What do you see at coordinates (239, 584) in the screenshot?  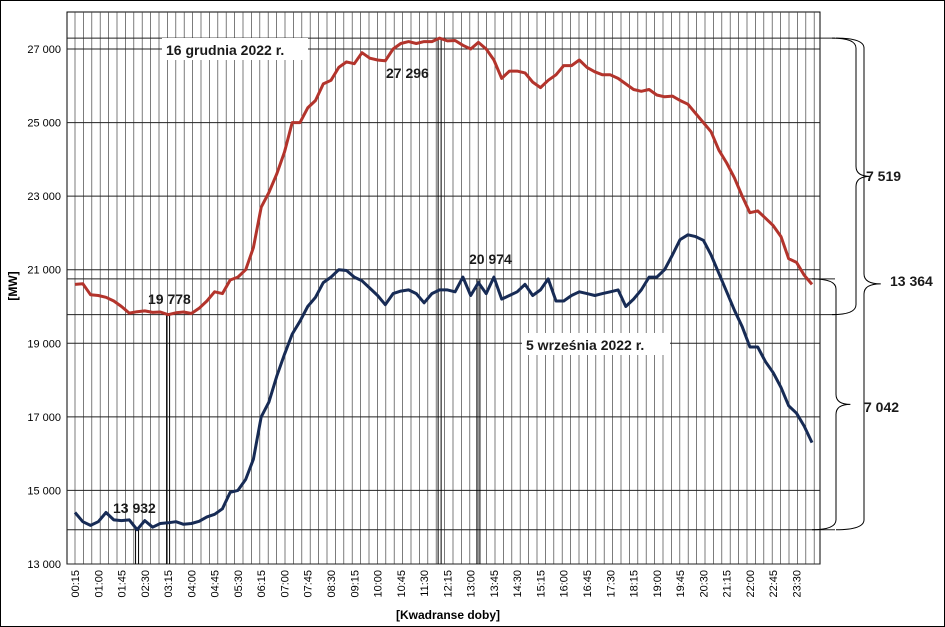 I see `x-tick-label: 05:30` at bounding box center [239, 584].